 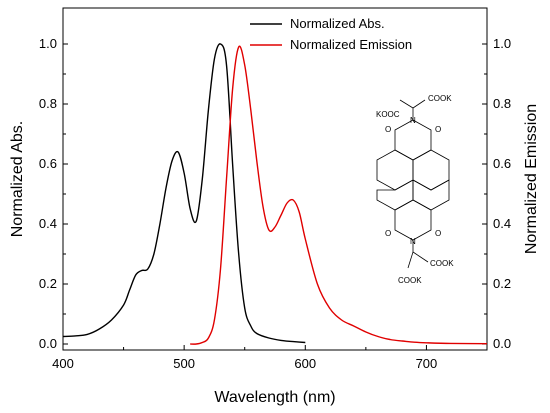 I want to click on y-axis-right-title: Normalized Emission, so click(x=531, y=179).